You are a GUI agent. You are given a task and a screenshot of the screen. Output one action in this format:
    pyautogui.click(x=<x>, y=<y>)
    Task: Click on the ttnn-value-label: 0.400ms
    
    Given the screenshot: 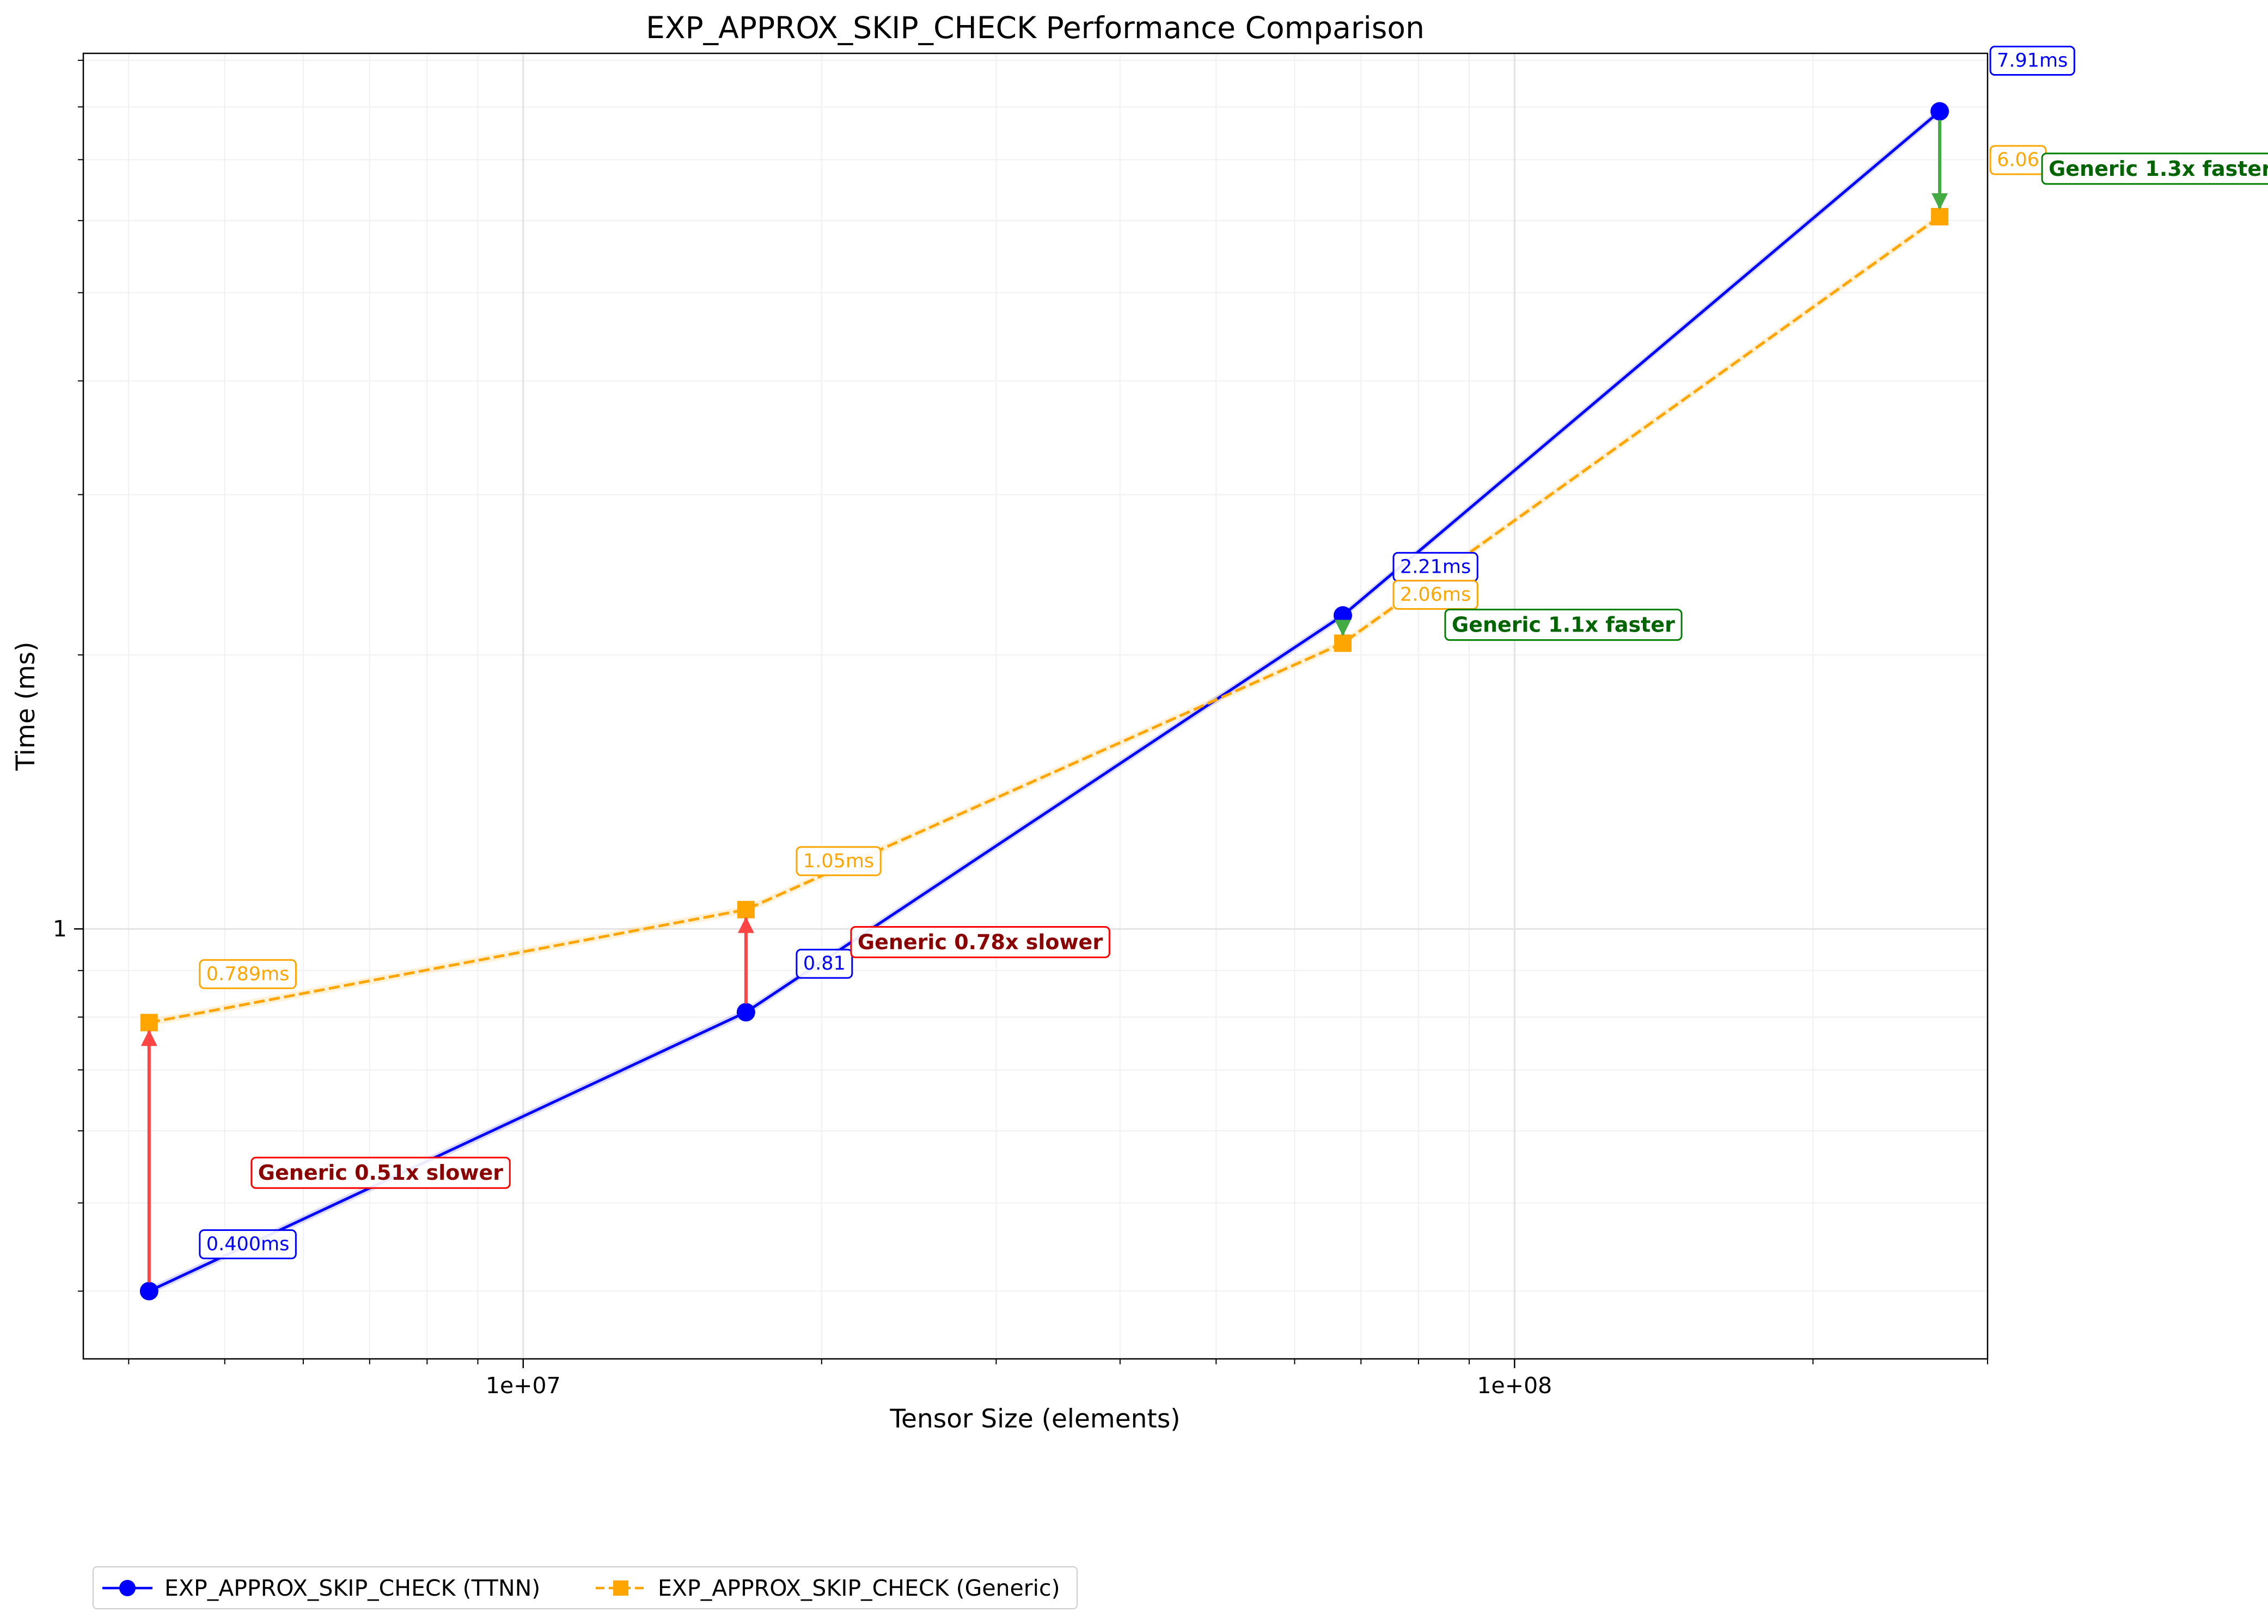 What is the action you would take?
    pyautogui.click(x=248, y=1244)
    